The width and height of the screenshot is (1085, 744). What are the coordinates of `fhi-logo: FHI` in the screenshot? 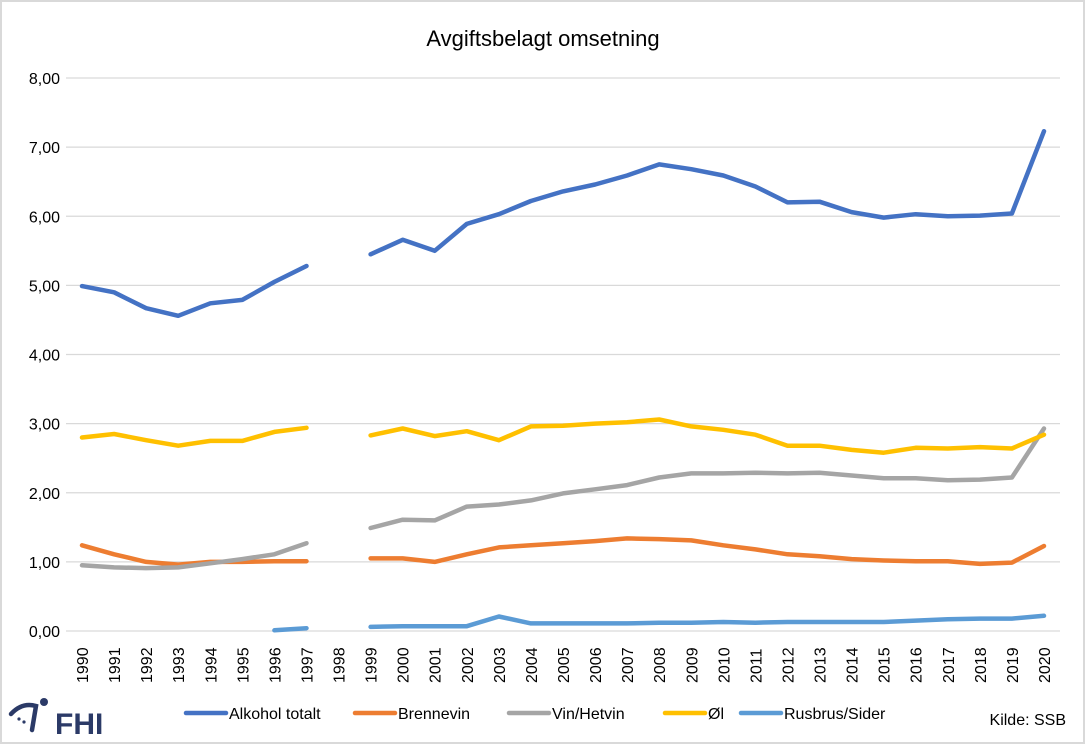 It's located at (55, 719).